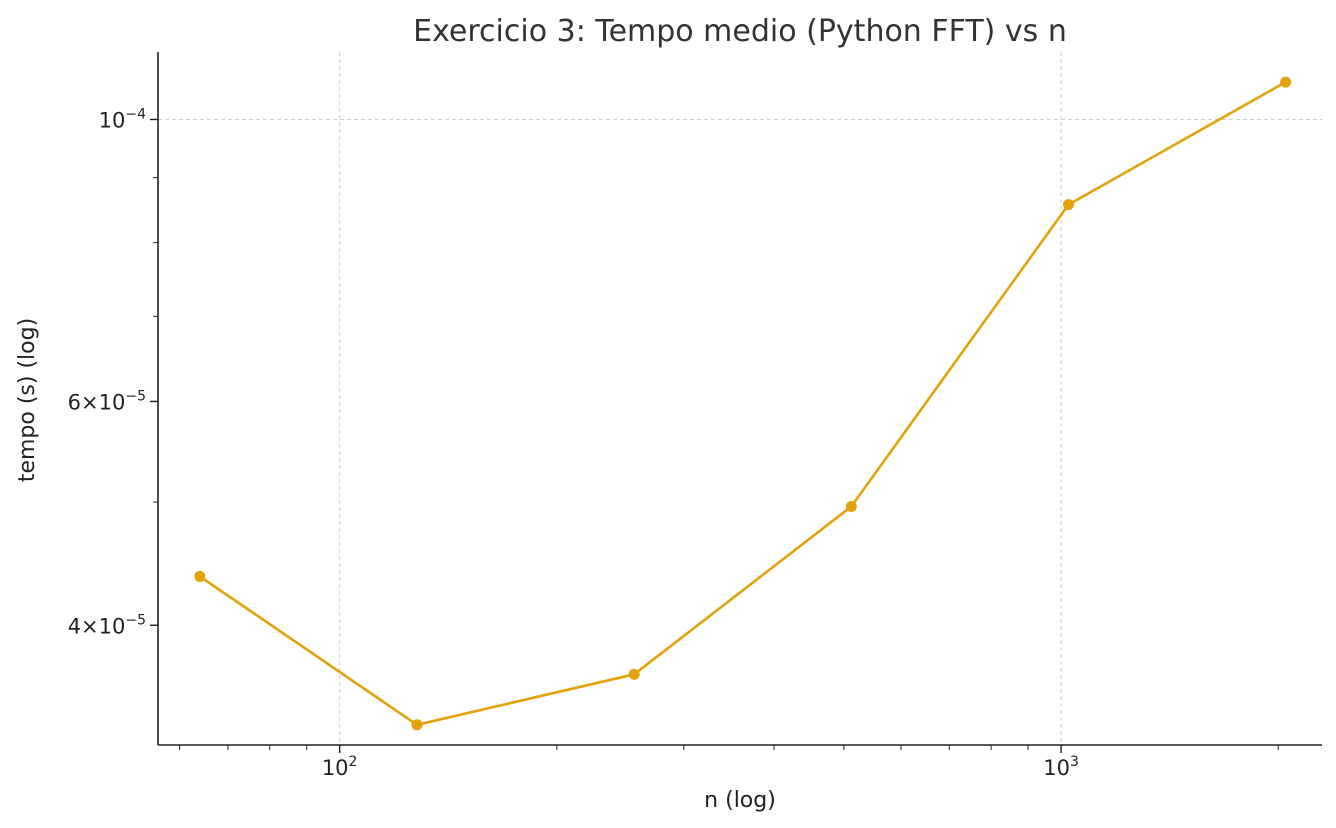 This screenshot has height=828, width=1336. I want to click on x-axis-label: n (log), so click(740, 800).